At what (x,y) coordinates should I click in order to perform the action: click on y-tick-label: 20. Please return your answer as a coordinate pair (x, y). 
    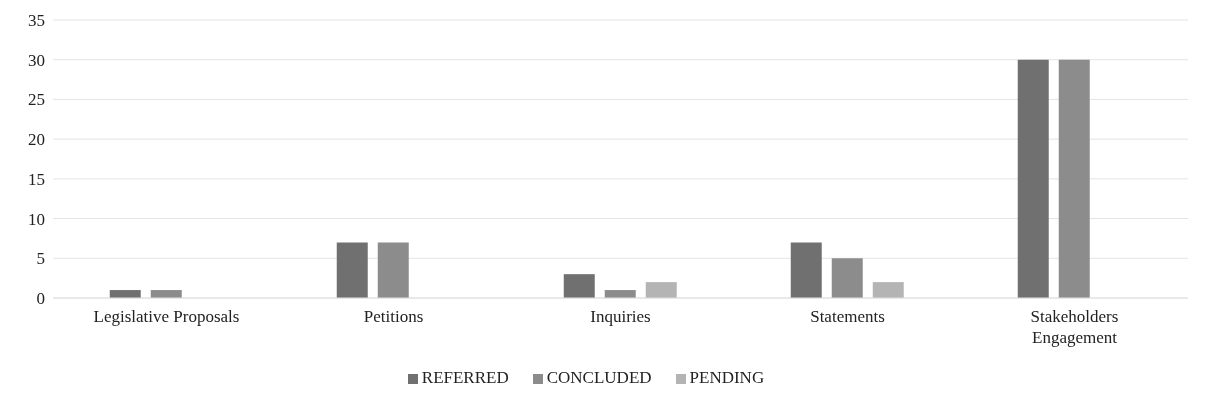
    Looking at the image, I should click on (36, 140).